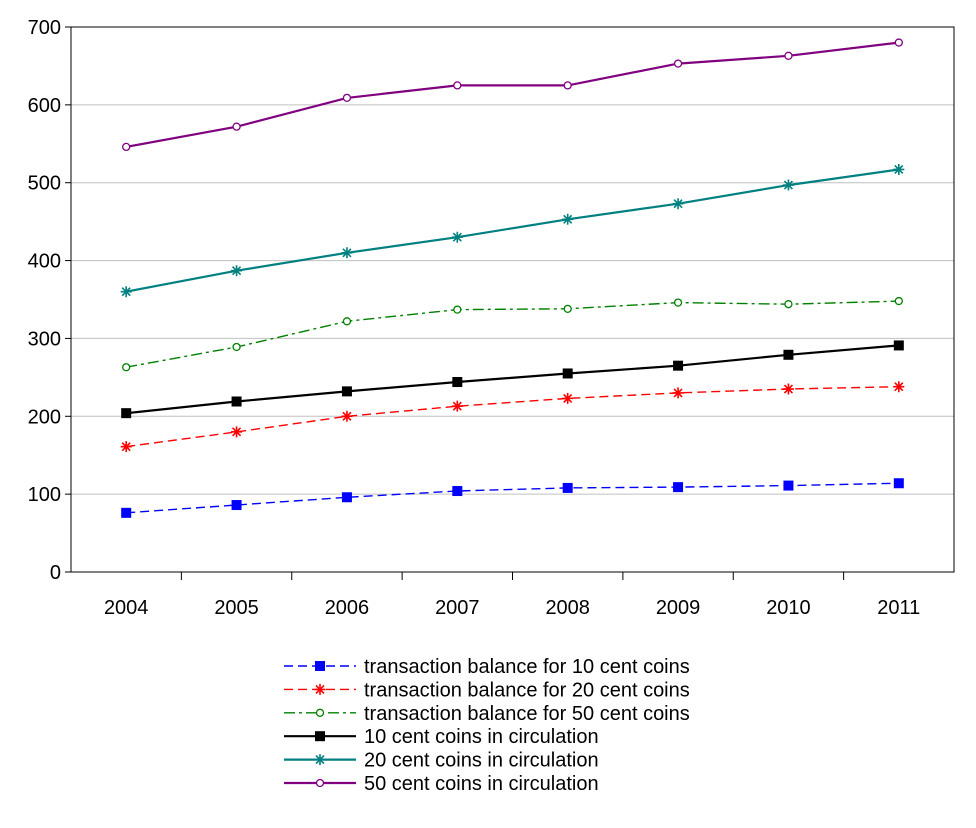 The width and height of the screenshot is (976, 828). I want to click on y-tick-label: 600, so click(44, 106).